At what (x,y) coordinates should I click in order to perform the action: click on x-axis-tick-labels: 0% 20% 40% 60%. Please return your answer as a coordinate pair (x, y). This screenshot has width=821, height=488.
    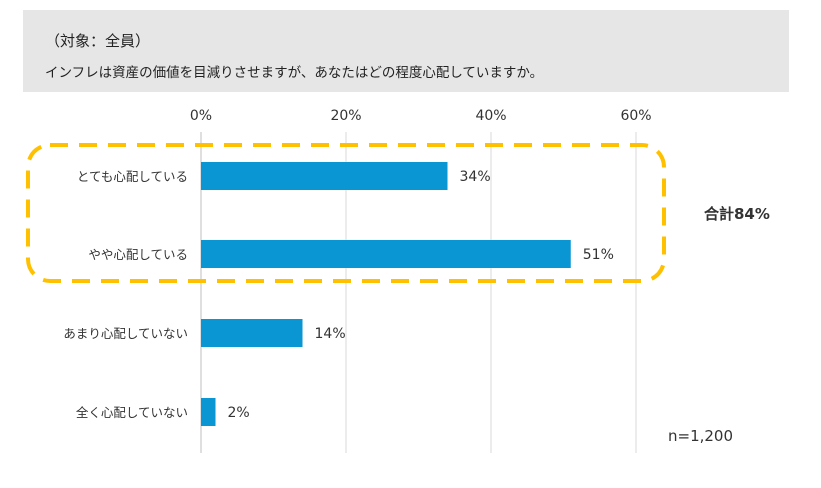
    Looking at the image, I should click on (421, 116).